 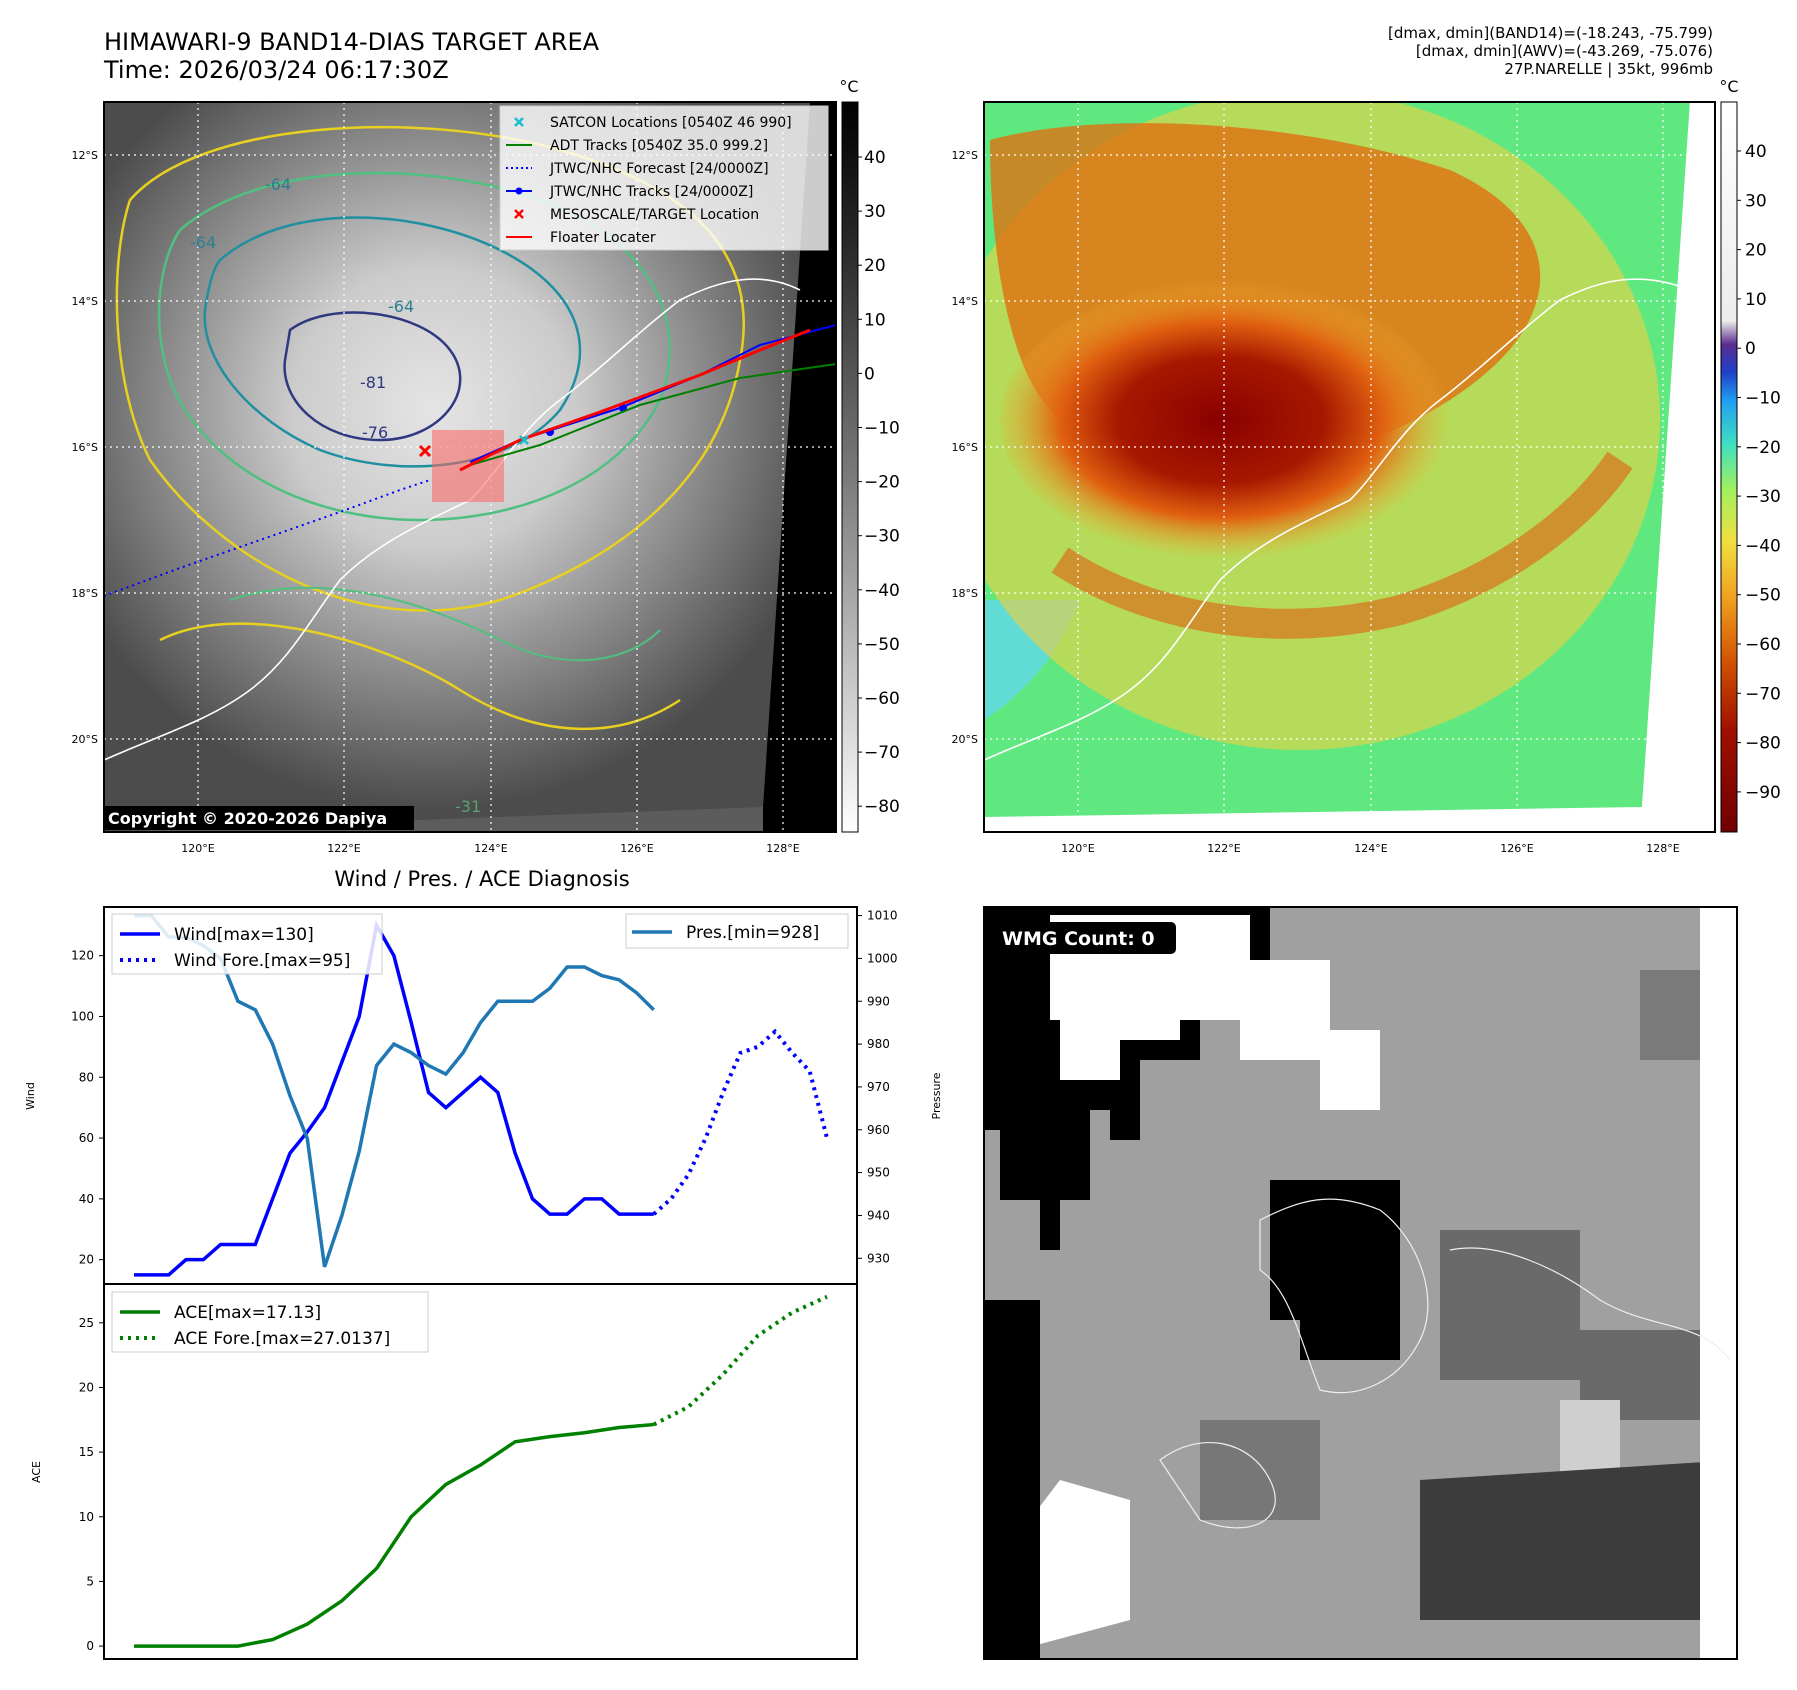 I want to click on map-legend-label: JTWC/NHC Tracks [24/0000Z], so click(x=651, y=192).